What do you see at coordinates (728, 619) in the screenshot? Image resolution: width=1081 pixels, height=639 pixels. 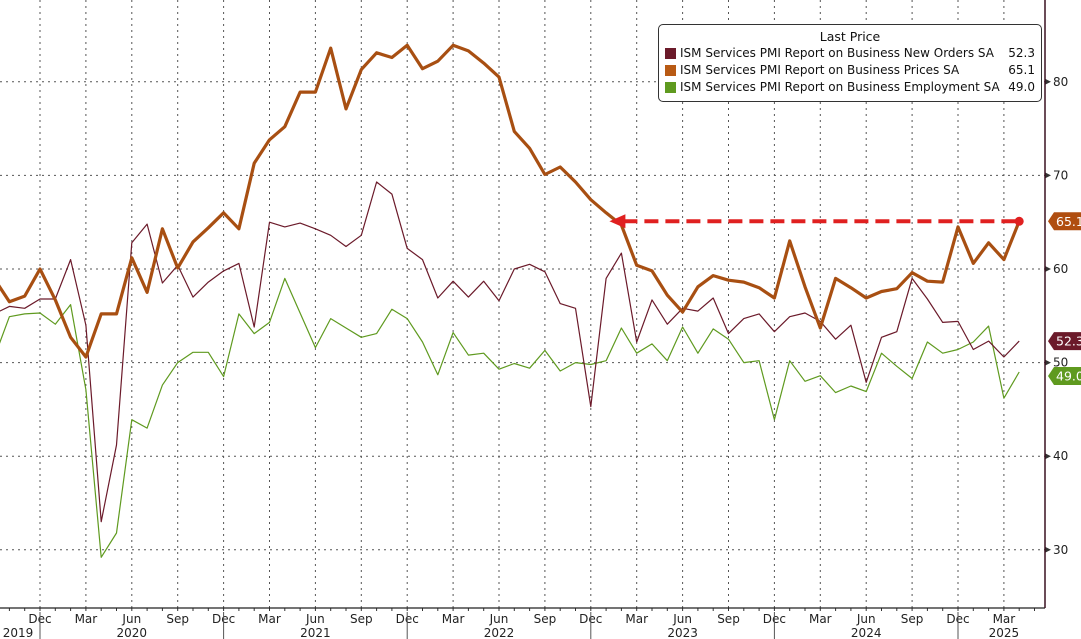 I see `x-tick-label: Sep` at bounding box center [728, 619].